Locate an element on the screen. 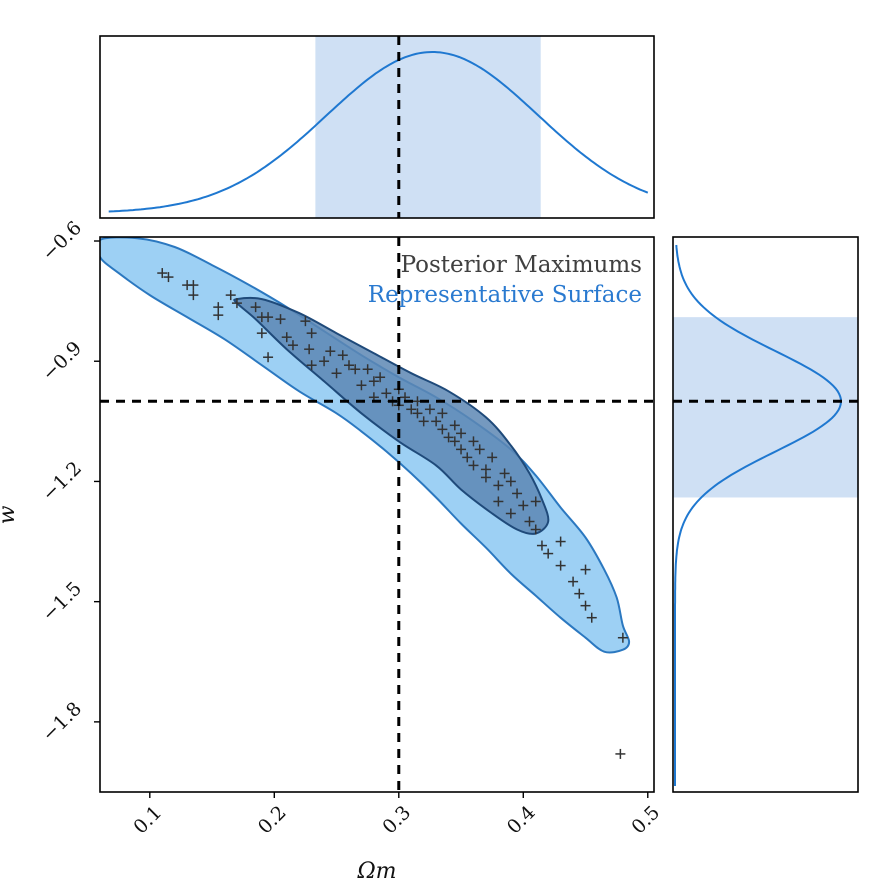 The height and width of the screenshot is (889, 871). x-tick-label: 0.4 is located at coordinates (521, 820).